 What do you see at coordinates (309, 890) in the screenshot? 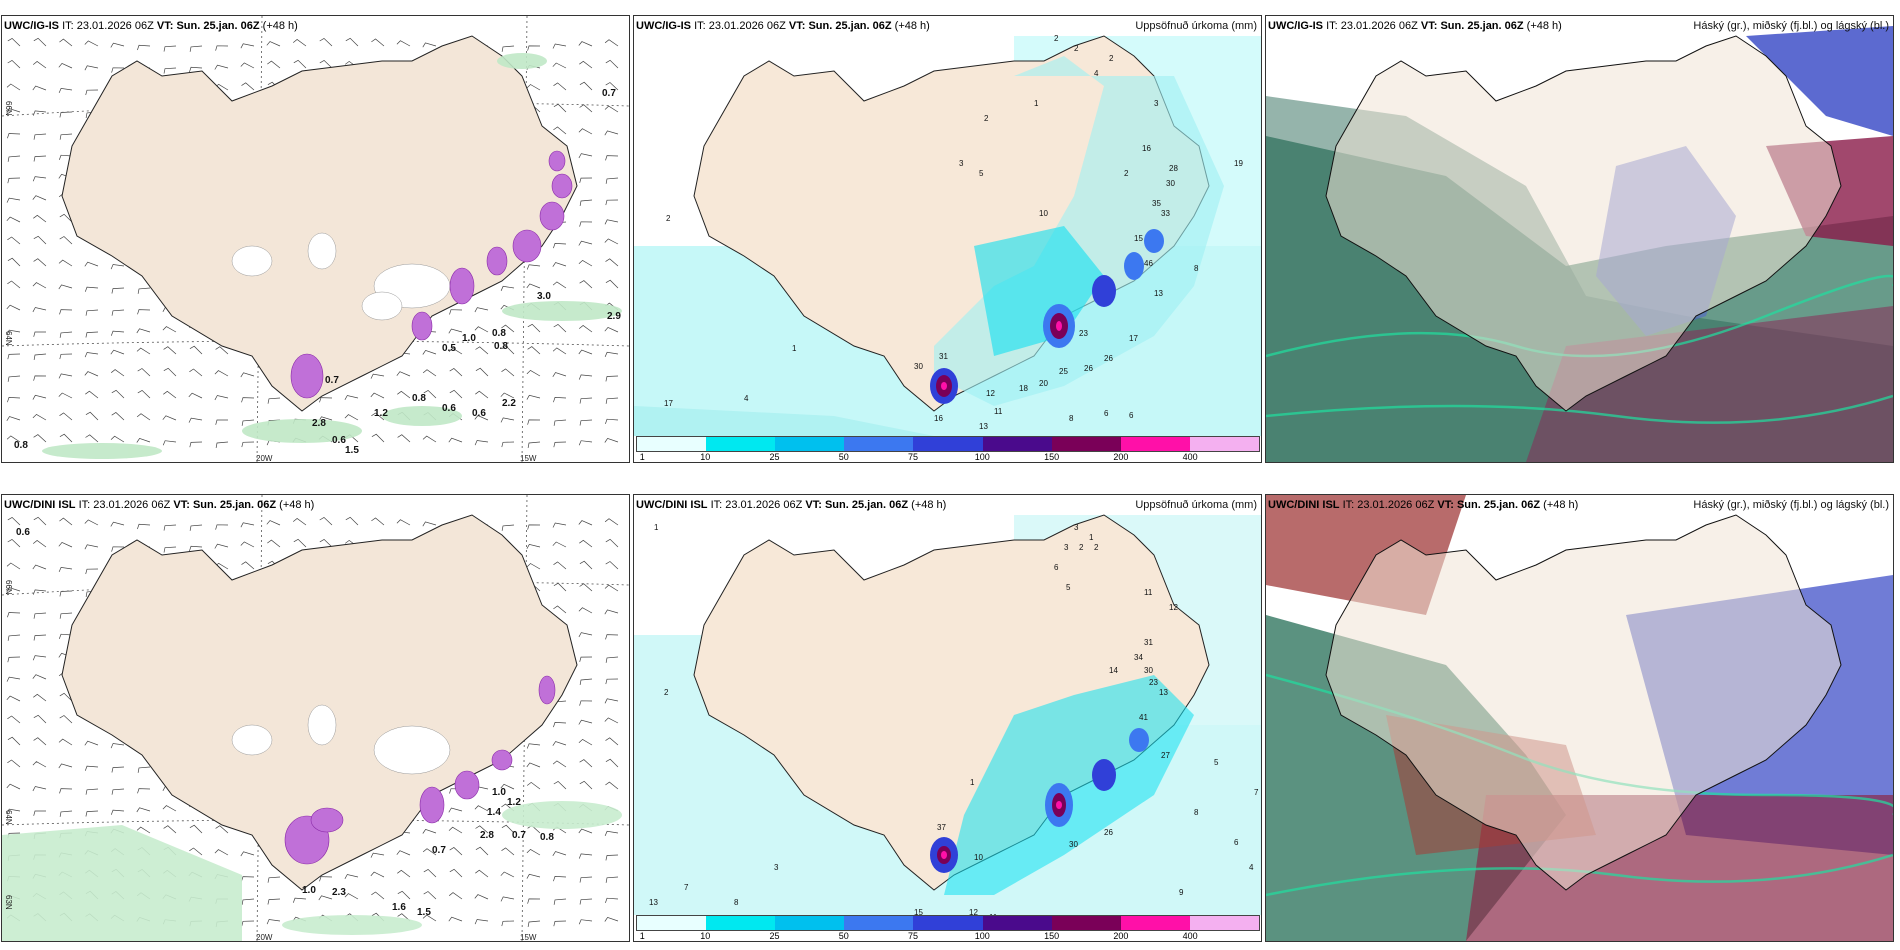
I see `wind-label: 1.0` at bounding box center [309, 890].